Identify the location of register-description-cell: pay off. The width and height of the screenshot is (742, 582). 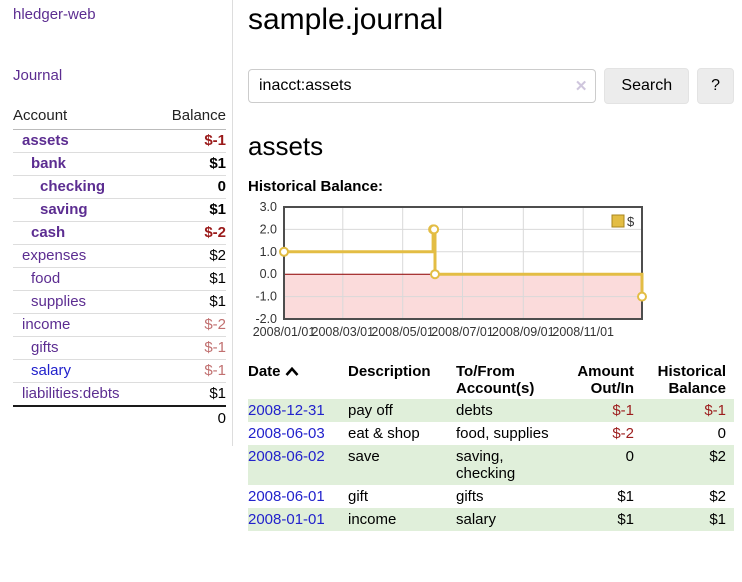
(370, 410).